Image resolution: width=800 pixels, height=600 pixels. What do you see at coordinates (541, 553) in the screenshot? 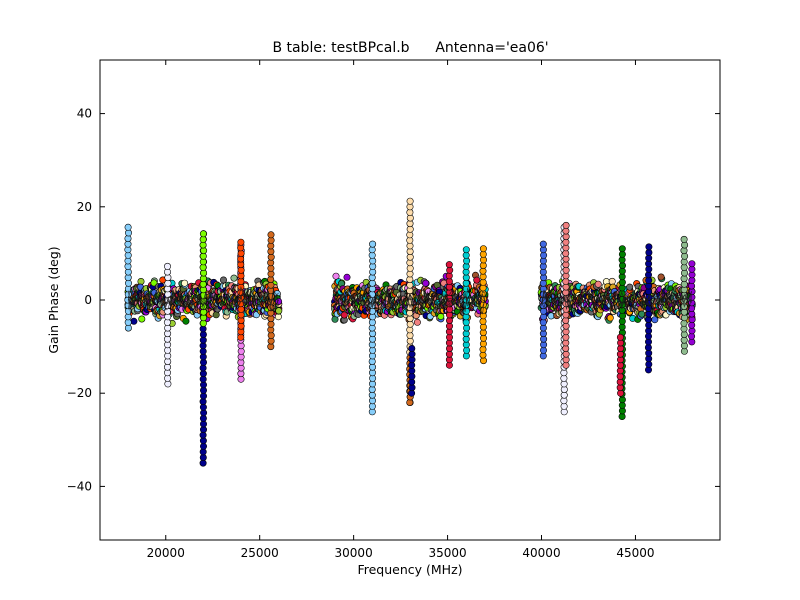
I see `x-tick-label: 40000` at bounding box center [541, 553].